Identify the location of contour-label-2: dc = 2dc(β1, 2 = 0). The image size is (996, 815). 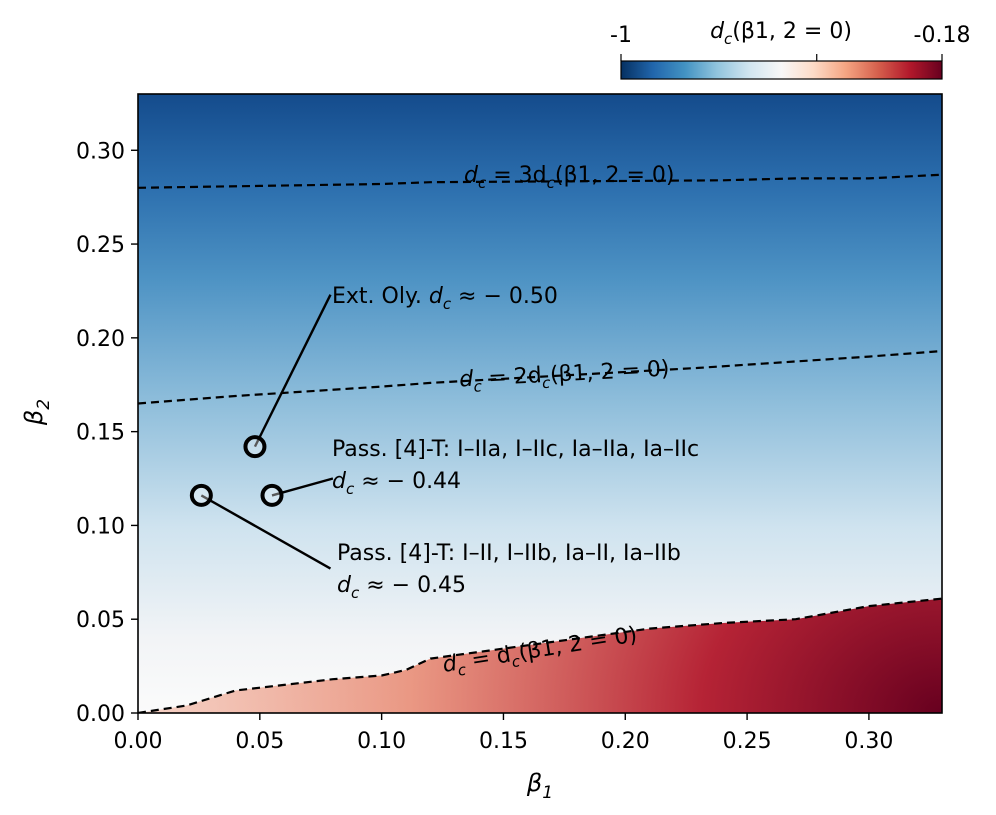
(565, 377).